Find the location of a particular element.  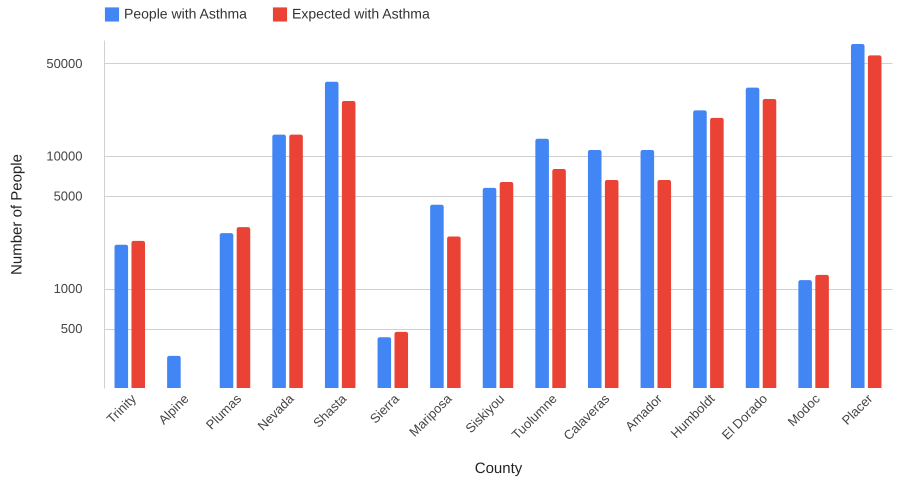

y-axis-title: Number of People is located at coordinates (17, 214).